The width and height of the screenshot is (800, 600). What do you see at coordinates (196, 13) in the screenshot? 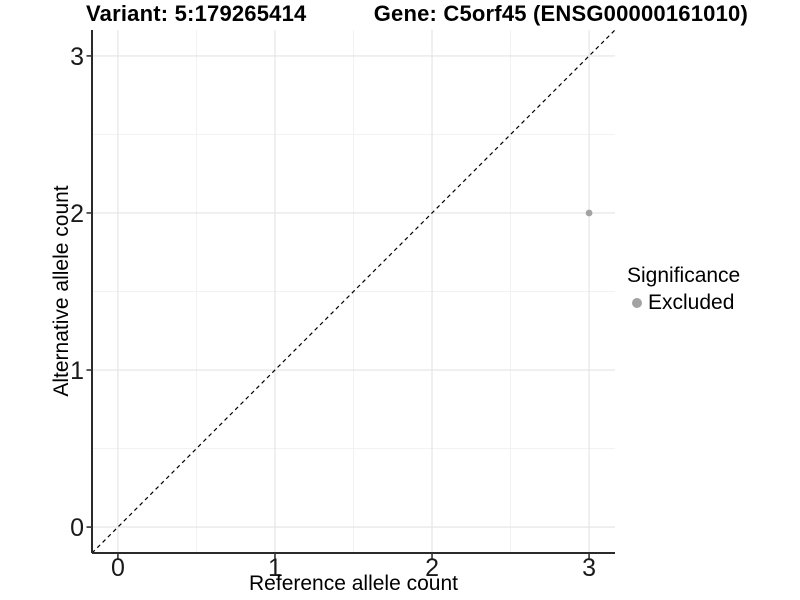
I see `variant-title: Variant: 5:179265414` at bounding box center [196, 13].